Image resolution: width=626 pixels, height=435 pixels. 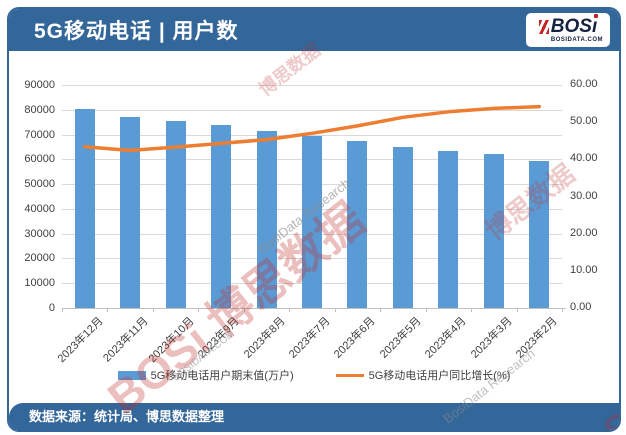 What do you see at coordinates (309, 338) in the screenshot?
I see `x-axis-label: 2023年7月` at bounding box center [309, 338].